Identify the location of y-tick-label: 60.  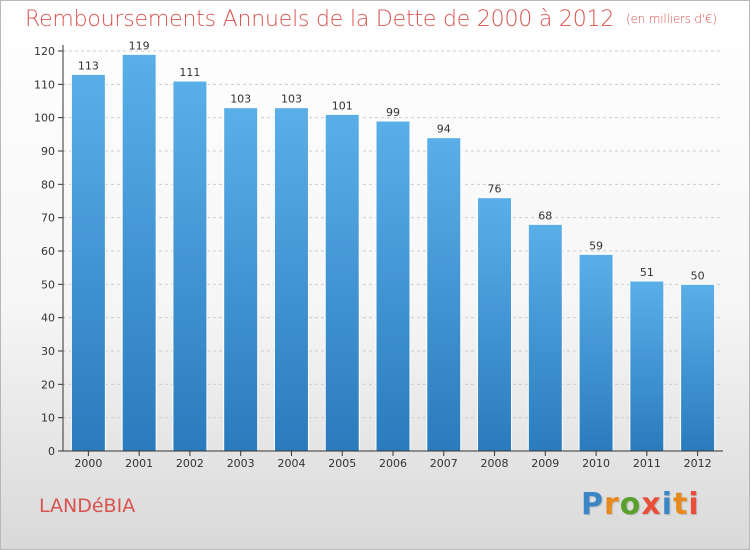
(48, 251).